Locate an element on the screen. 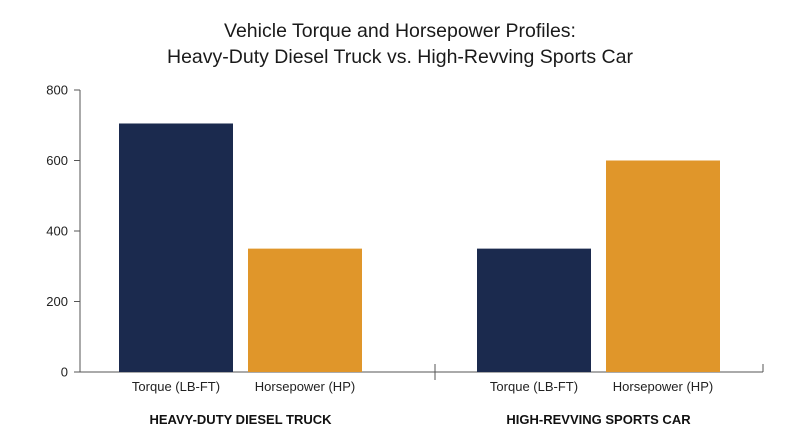  group-label: HIGH-REVVING SPORTS CAR is located at coordinates (598, 419).